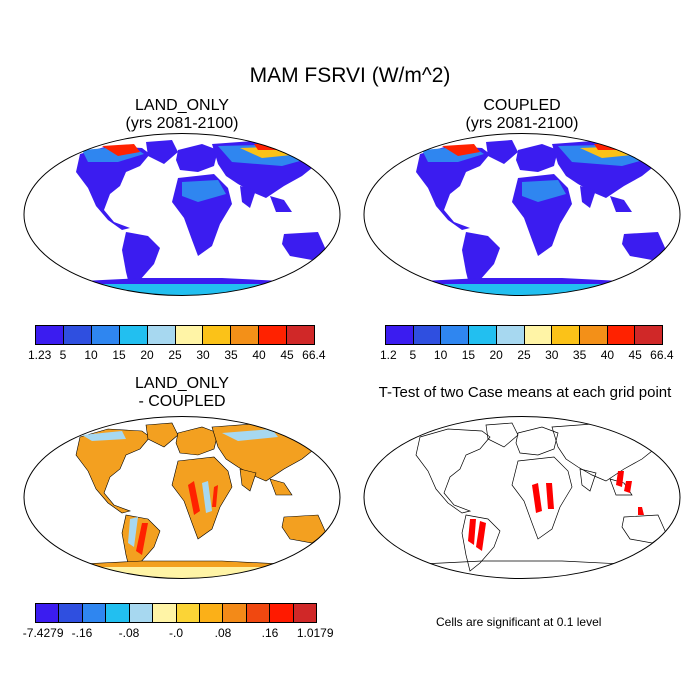  I want to click on colorbar-difference, so click(176, 613).